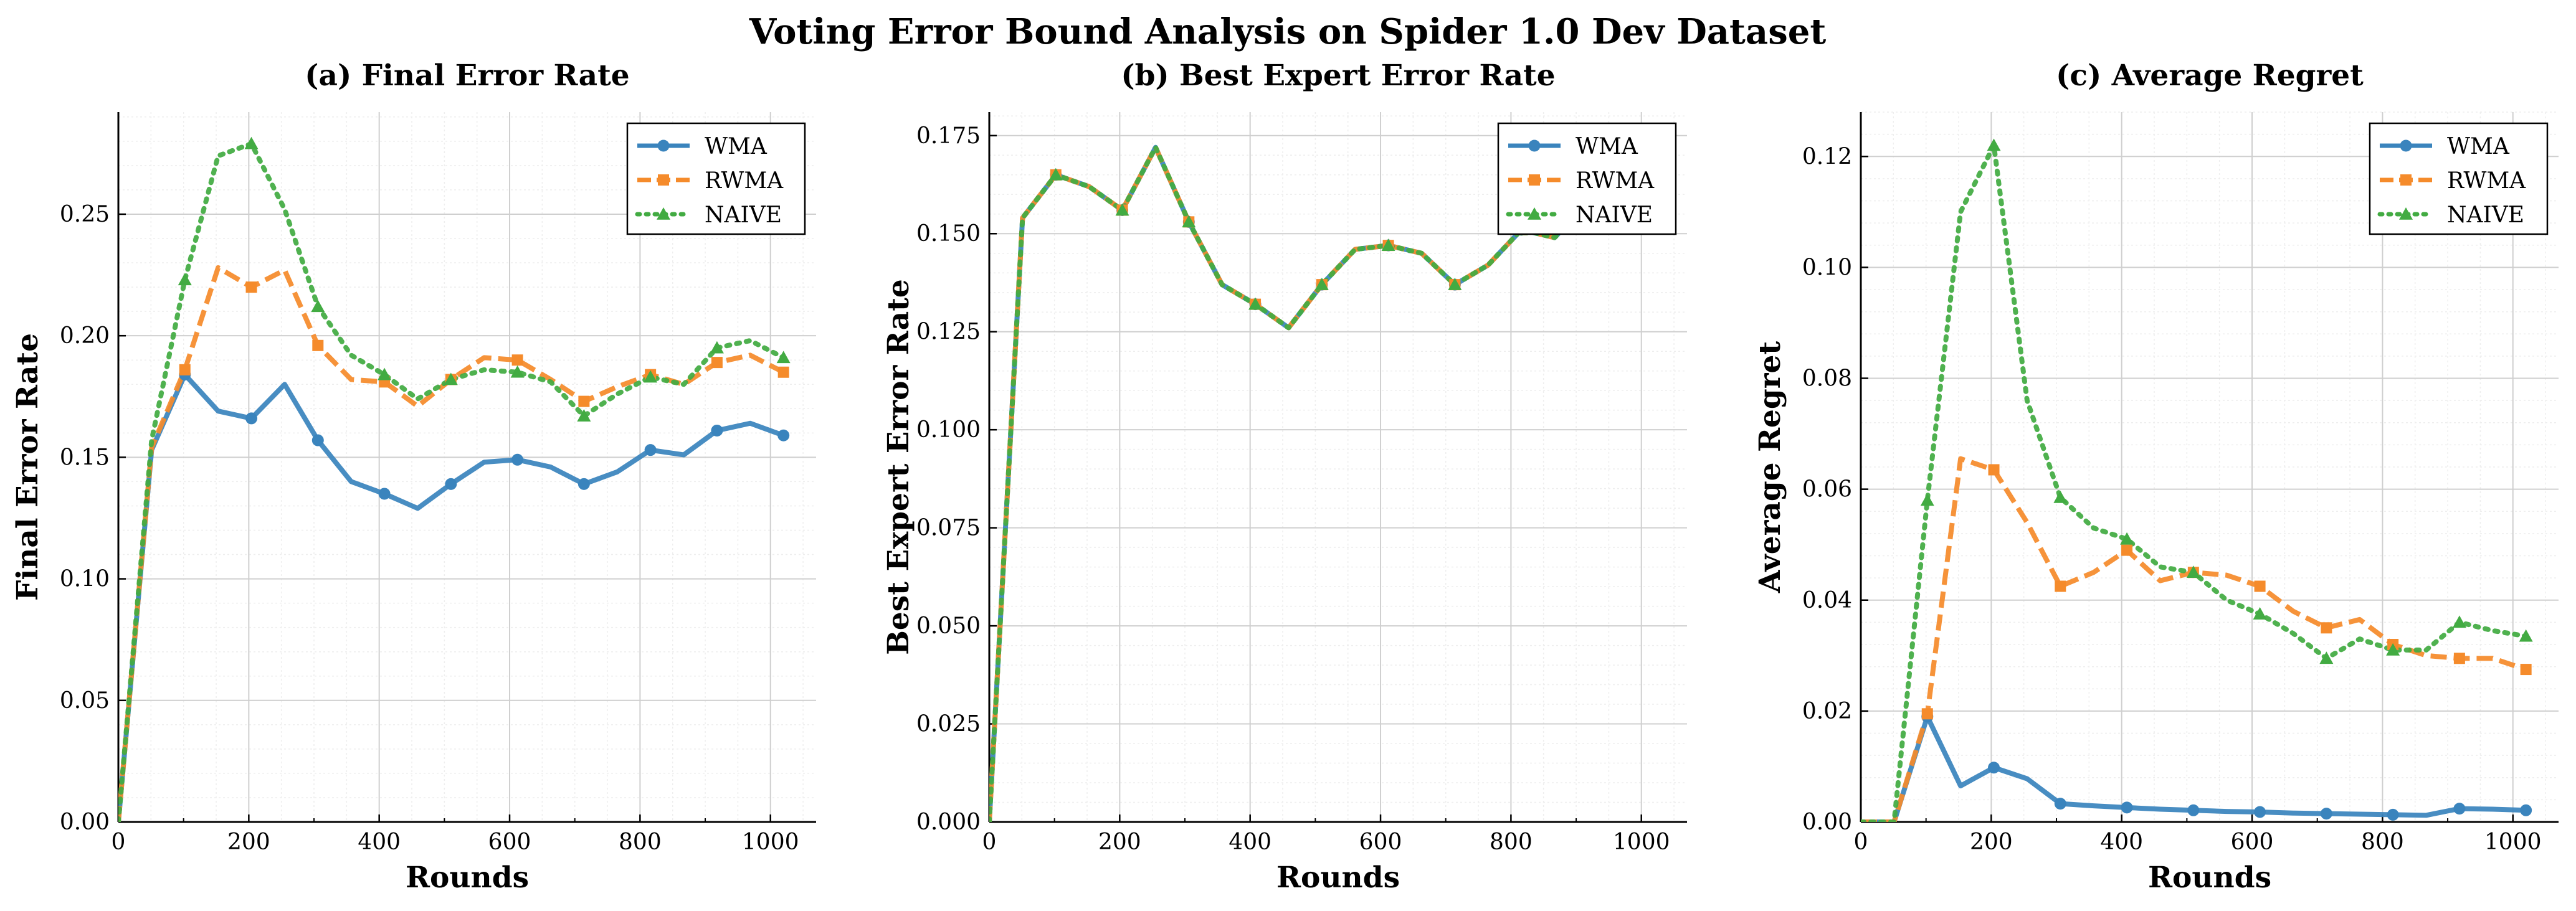 The image size is (2576, 911). What do you see at coordinates (28, 467) in the screenshot?
I see `y-axis-label: Final Error Rate` at bounding box center [28, 467].